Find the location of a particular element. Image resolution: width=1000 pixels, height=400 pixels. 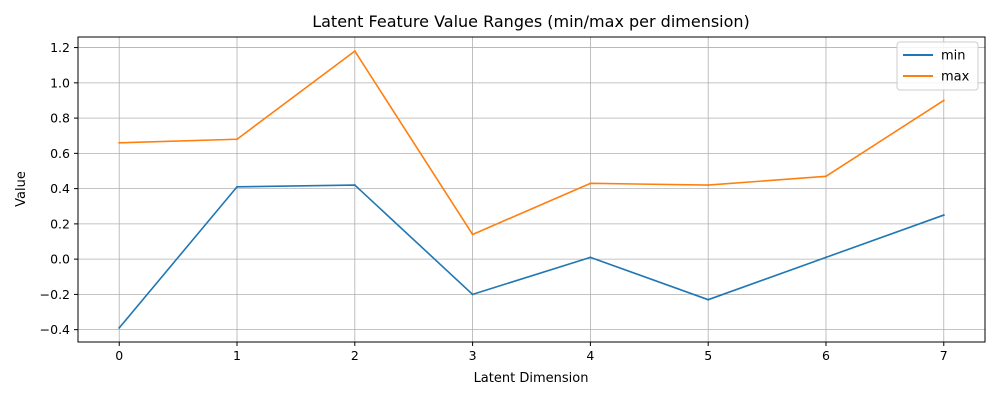

y-tick-label: 0.4 is located at coordinates (60, 188).